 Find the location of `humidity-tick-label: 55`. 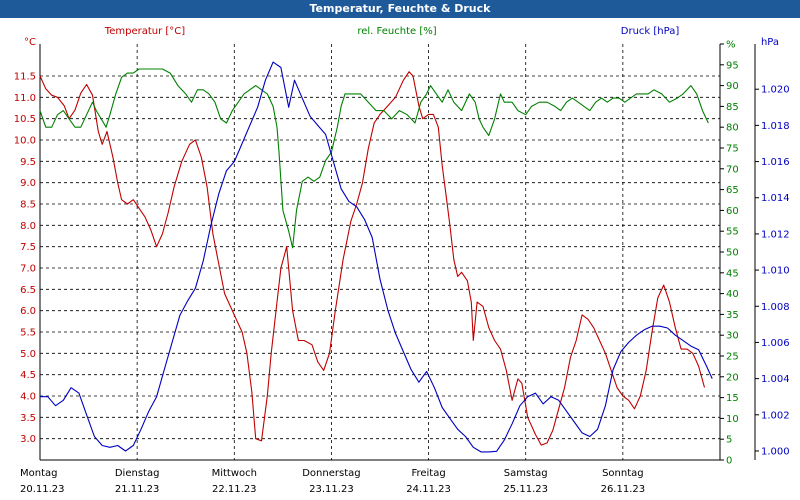

humidity-tick-label: 55 is located at coordinates (732, 232).